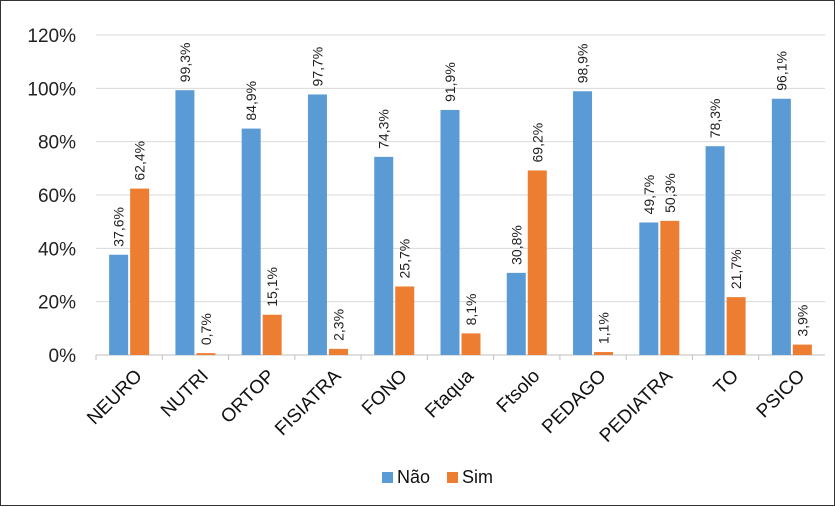 Image resolution: width=835 pixels, height=507 pixels. Describe the element at coordinates (781, 394) in the screenshot. I see `x-tick-label: PSICO` at that location.